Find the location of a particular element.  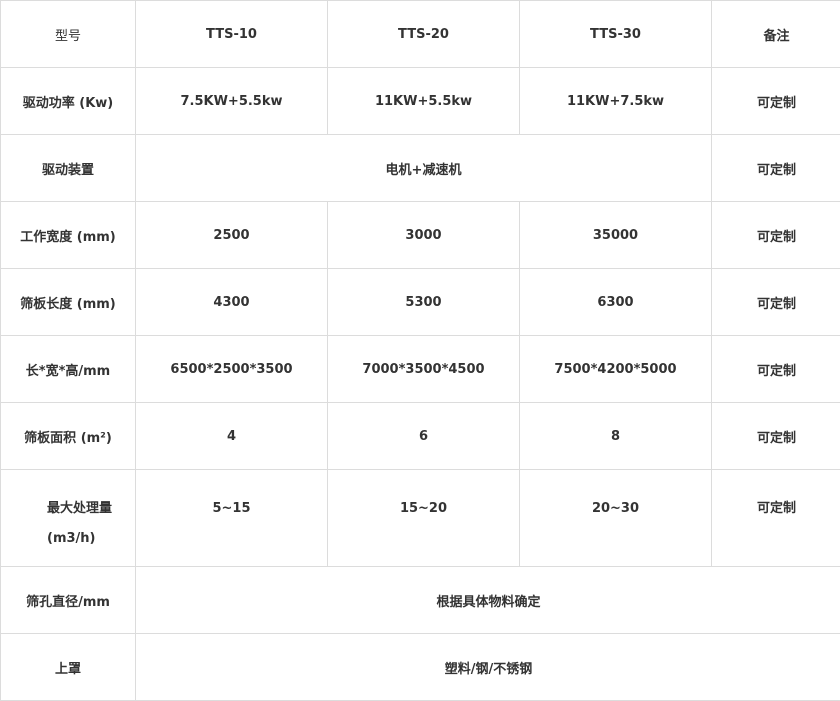

row-label: 长*宽*高/mm is located at coordinates (68, 369).